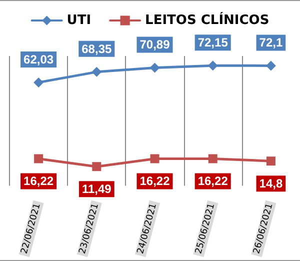 The image size is (300, 261). I want to click on data-label: 70,89, so click(155, 45).